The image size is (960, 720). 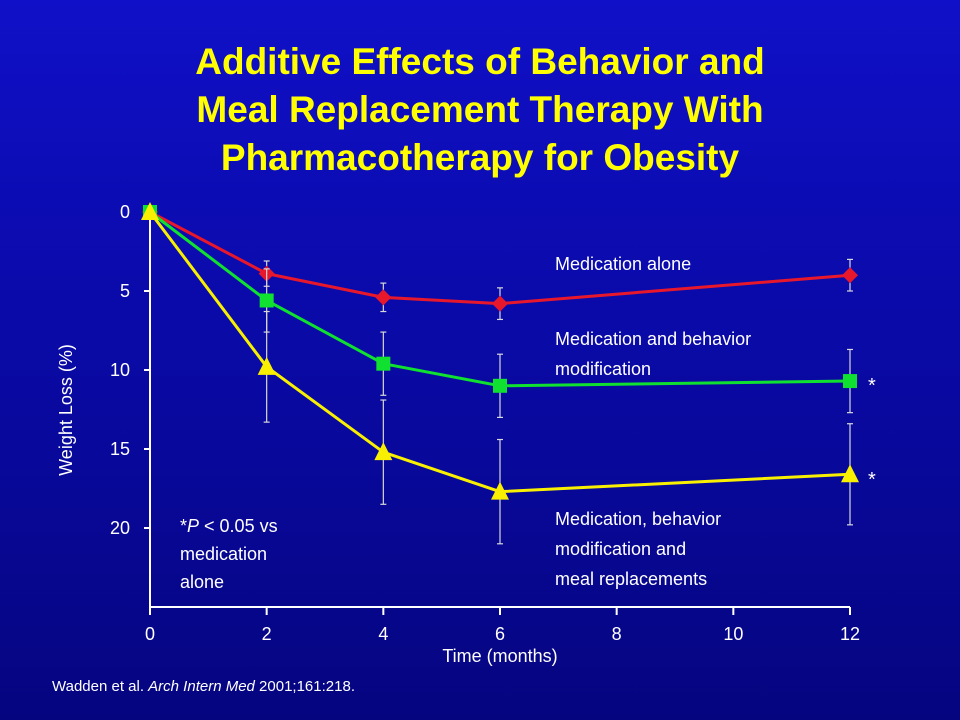 I want to click on label-medication-alone: Medication alone, so click(x=623, y=264).